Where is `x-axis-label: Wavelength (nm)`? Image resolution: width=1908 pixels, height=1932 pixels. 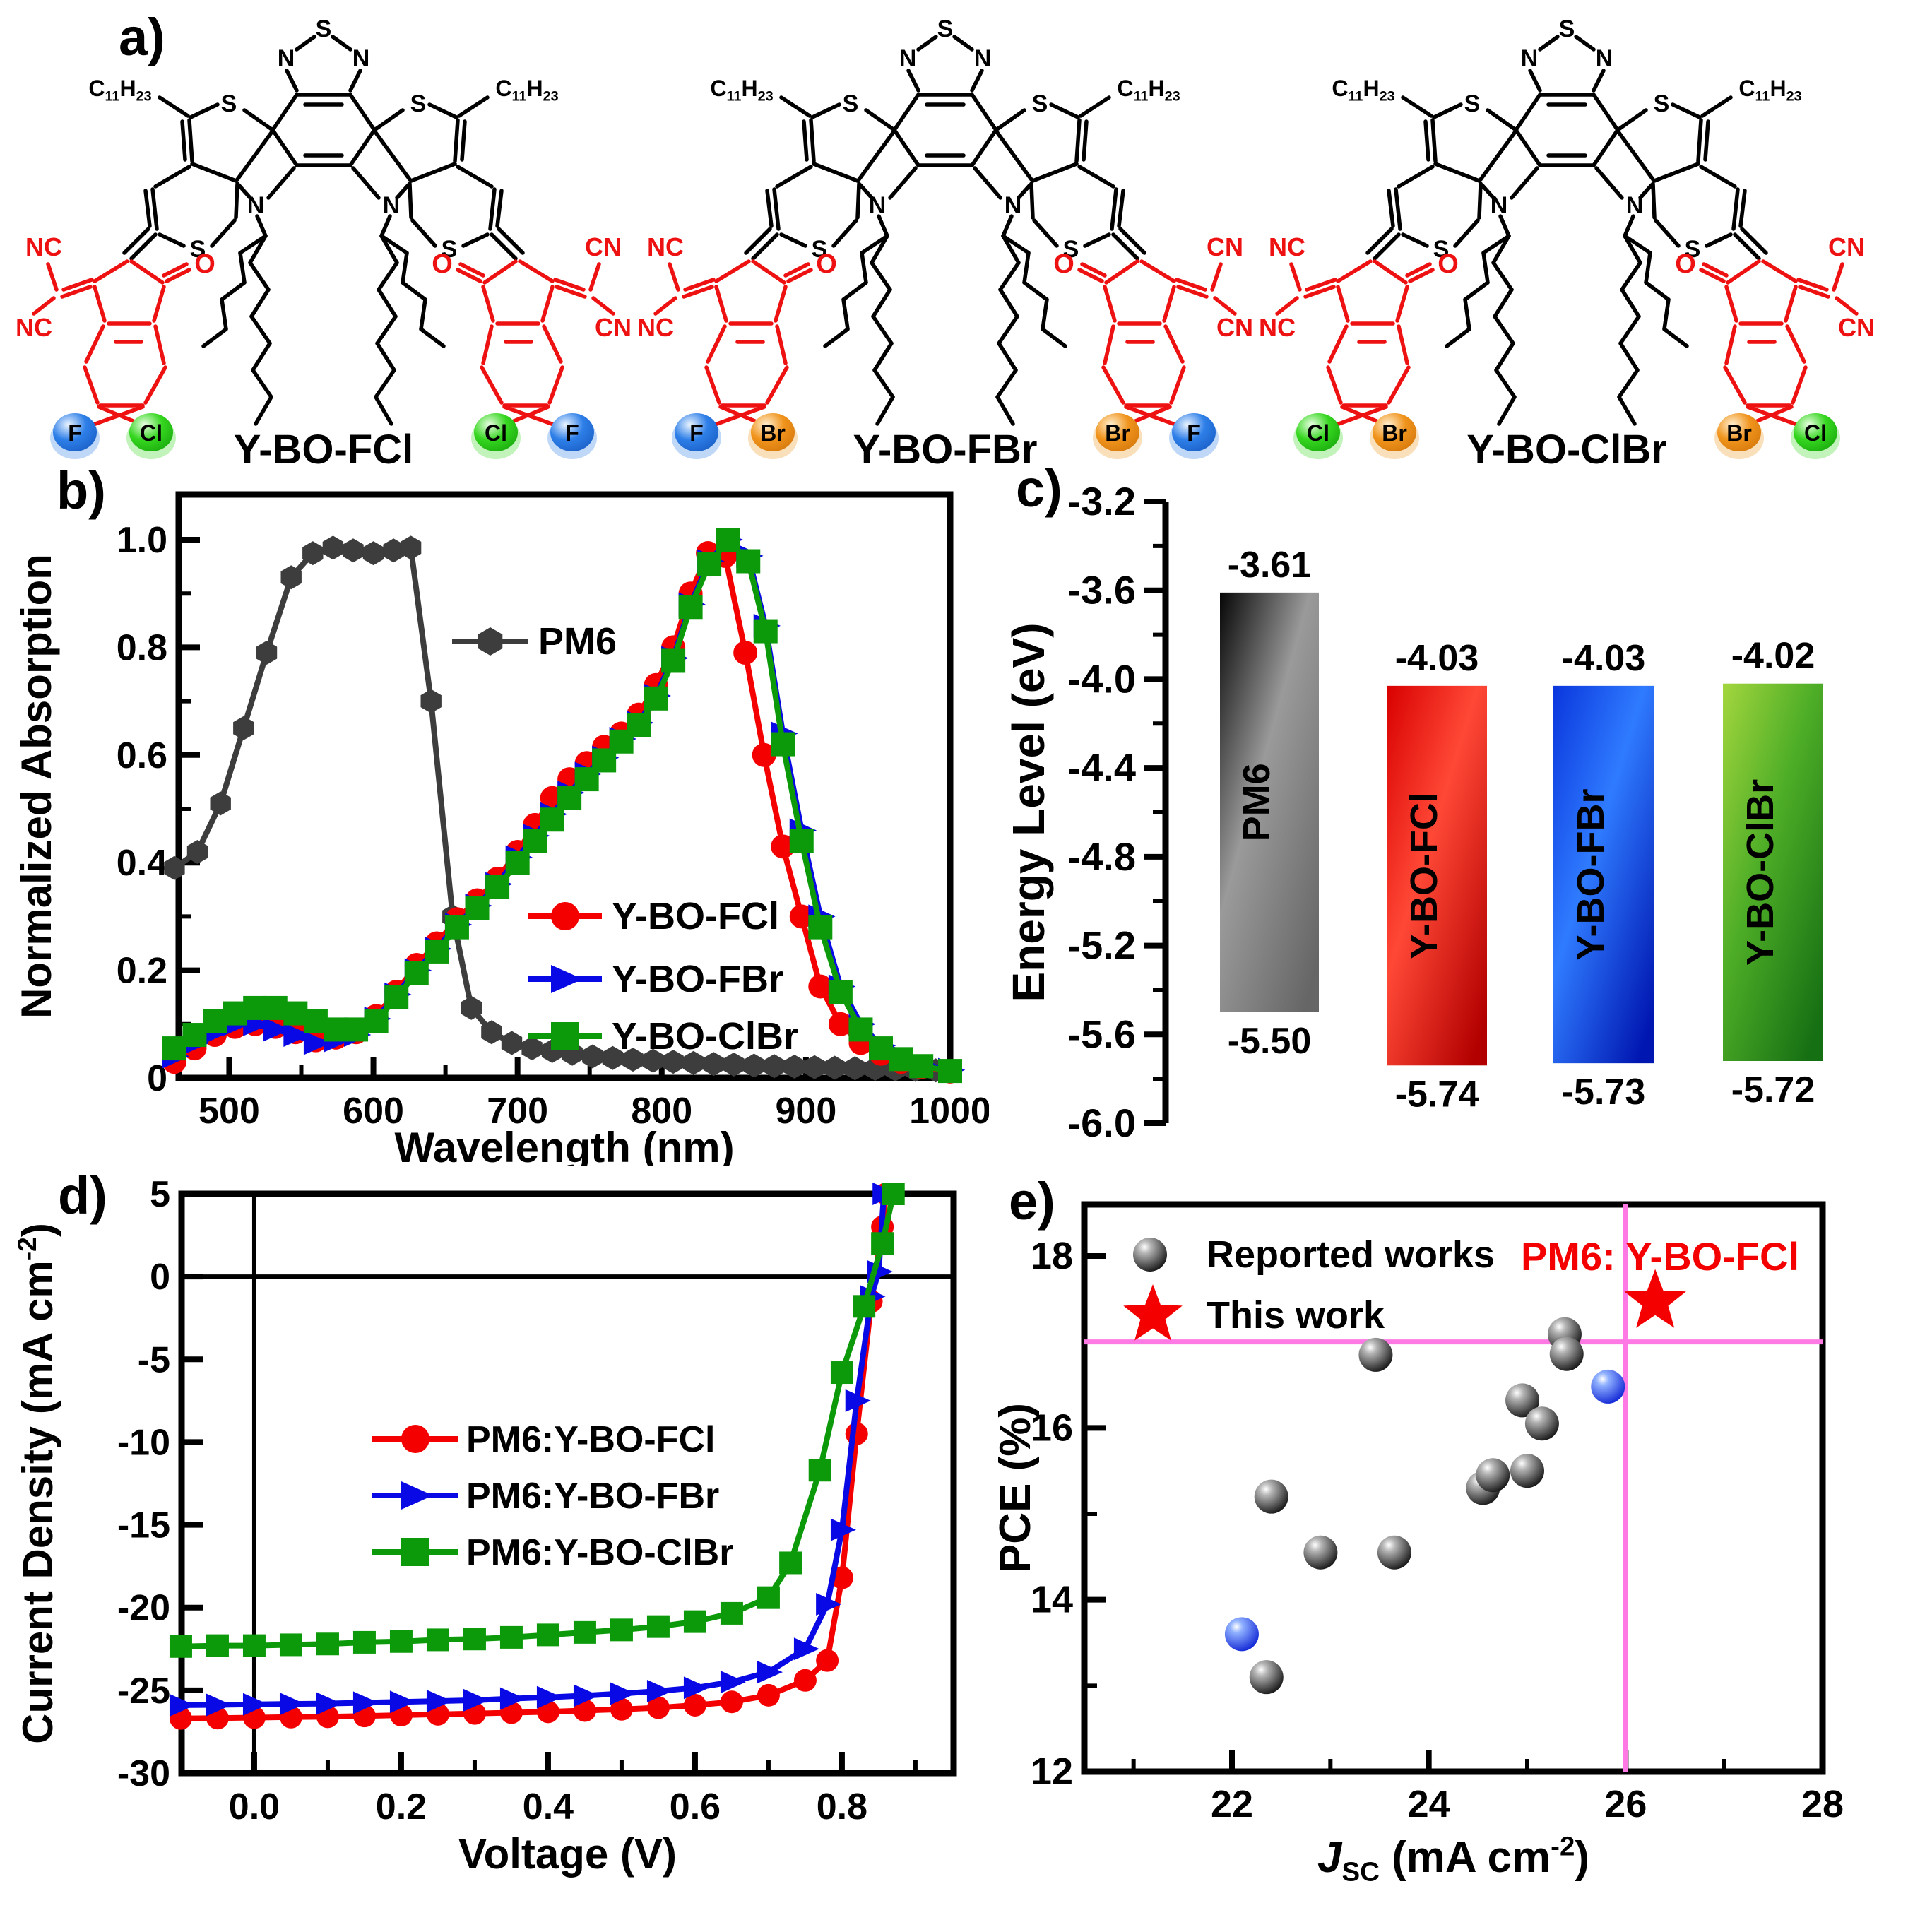
x-axis-label: Wavelength (nm) is located at coordinates (564, 1145).